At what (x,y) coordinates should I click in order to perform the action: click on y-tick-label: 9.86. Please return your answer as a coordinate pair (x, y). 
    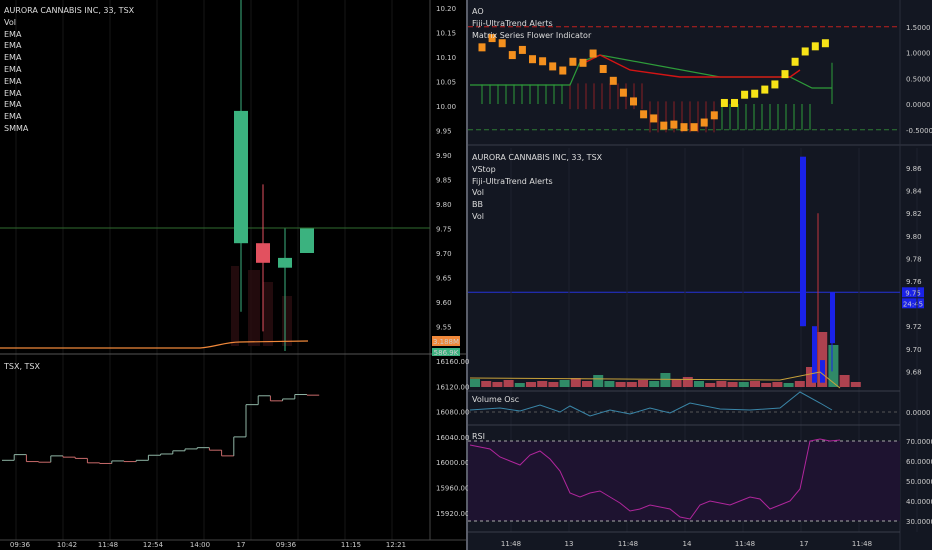
    Looking at the image, I should click on (914, 169).